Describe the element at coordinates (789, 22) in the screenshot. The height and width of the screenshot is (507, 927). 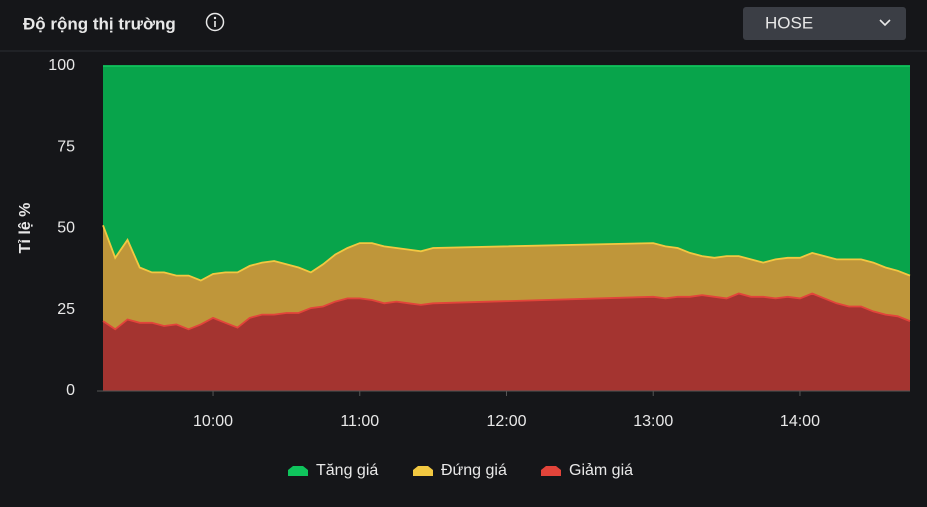
I see `dropdown-value: HOSE` at that location.